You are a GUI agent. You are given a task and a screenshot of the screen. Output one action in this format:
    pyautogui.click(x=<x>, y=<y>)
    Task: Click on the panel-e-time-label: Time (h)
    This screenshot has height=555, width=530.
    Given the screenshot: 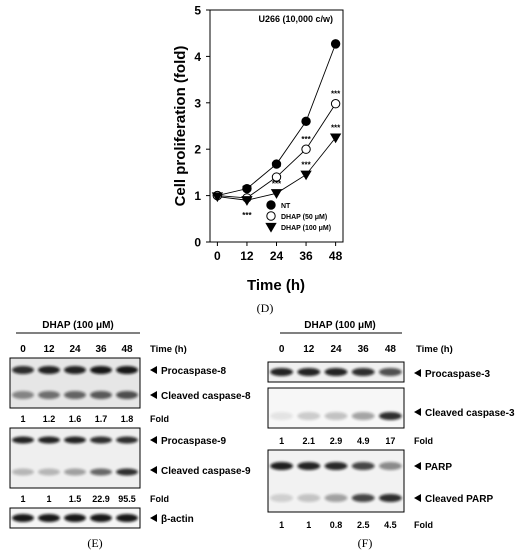 What is the action you would take?
    pyautogui.click(x=168, y=349)
    